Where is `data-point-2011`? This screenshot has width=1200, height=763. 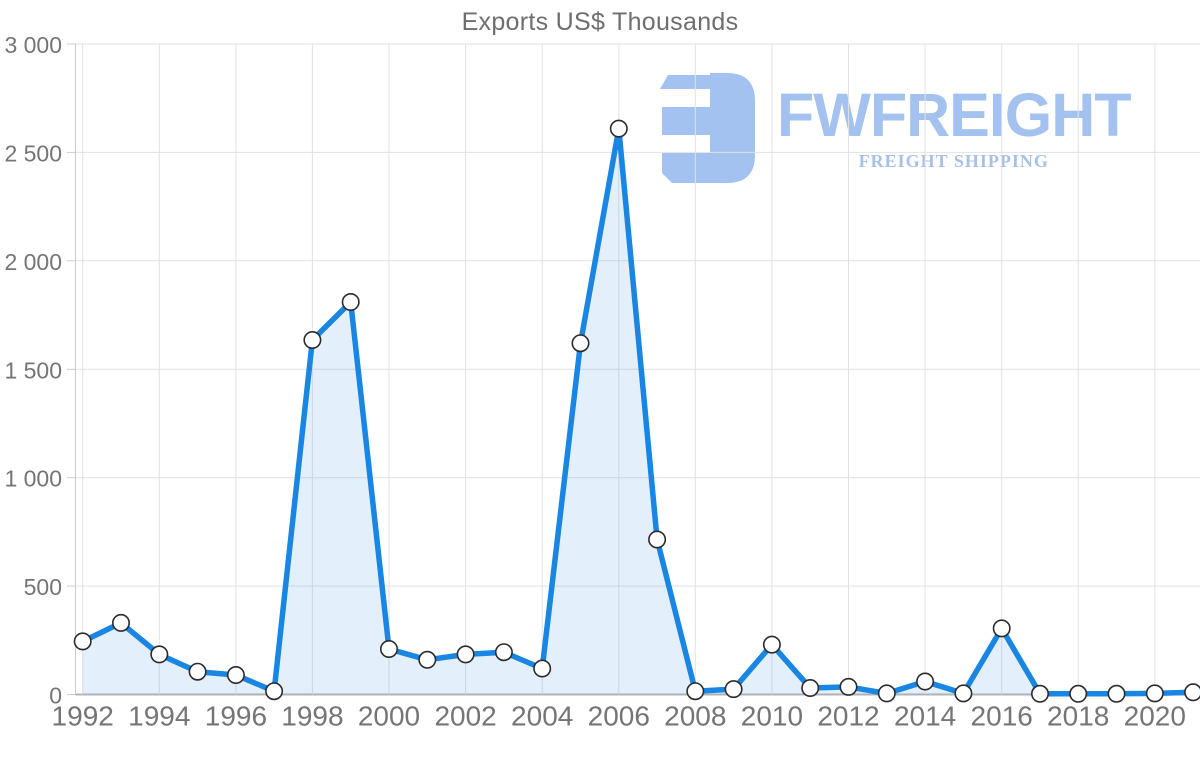
data-point-2011 is located at coordinates (810, 687).